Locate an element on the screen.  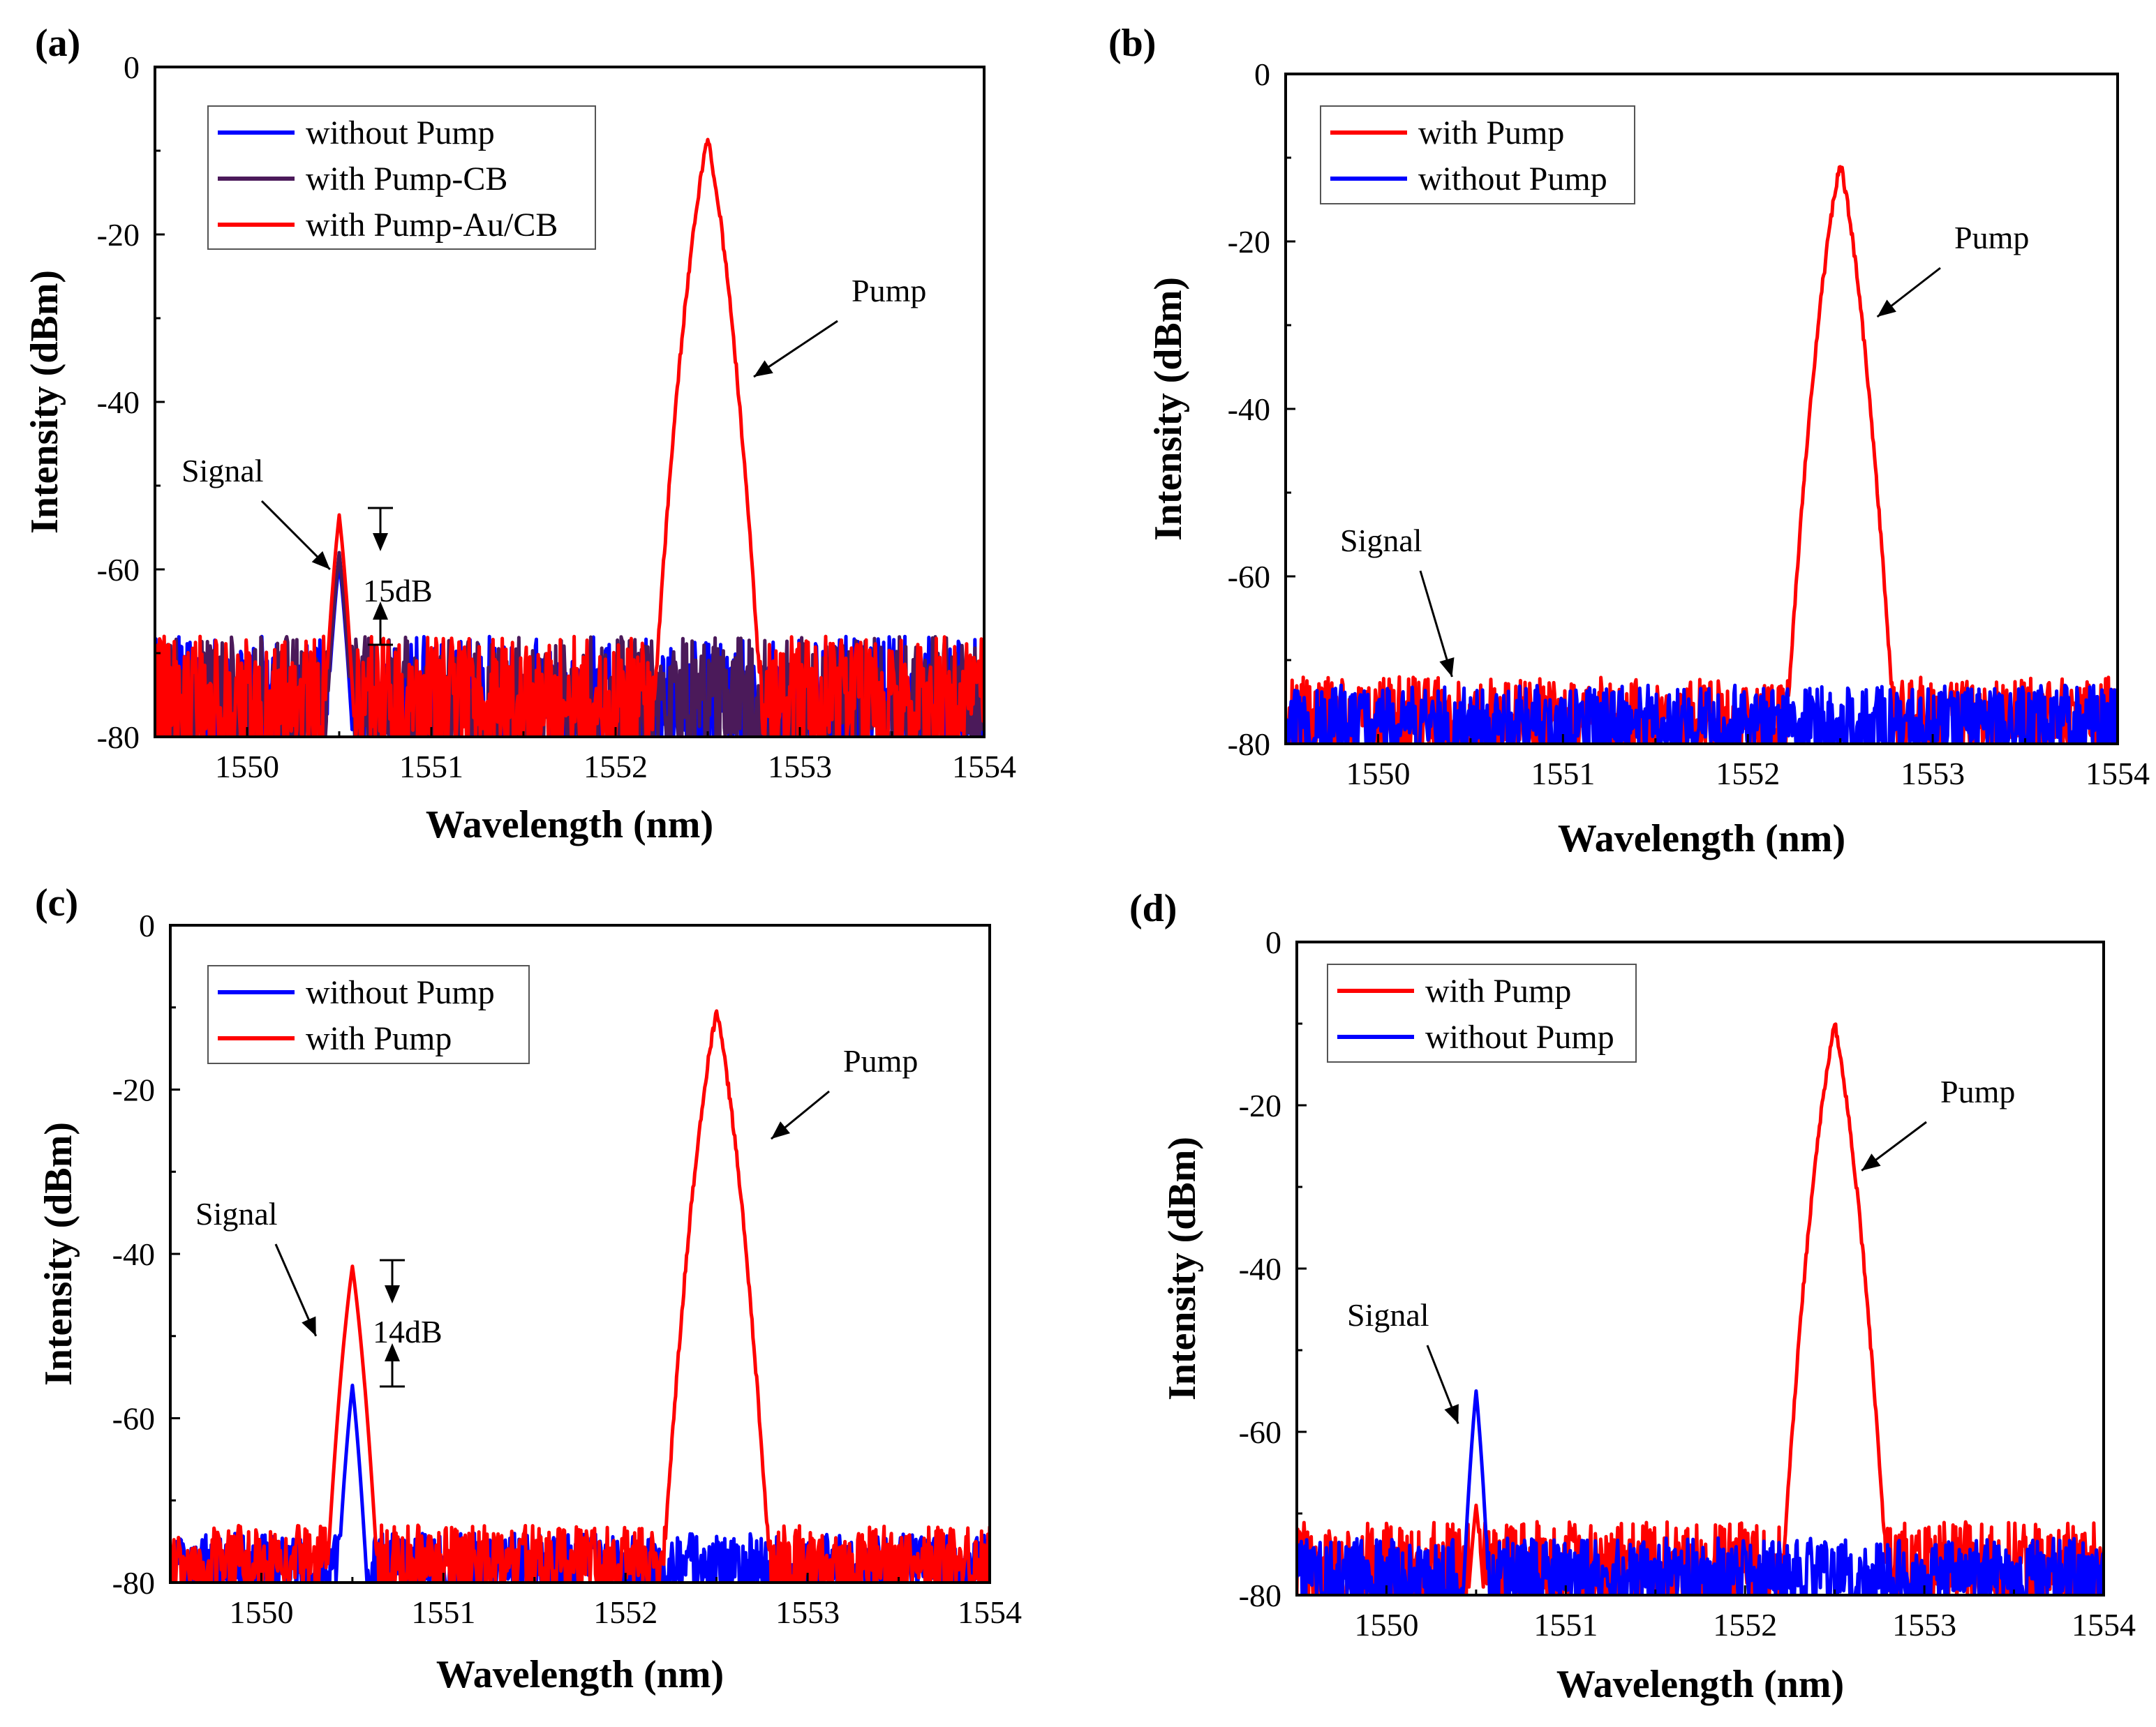
legend-label: with Pump-CB is located at coordinates (406, 178).